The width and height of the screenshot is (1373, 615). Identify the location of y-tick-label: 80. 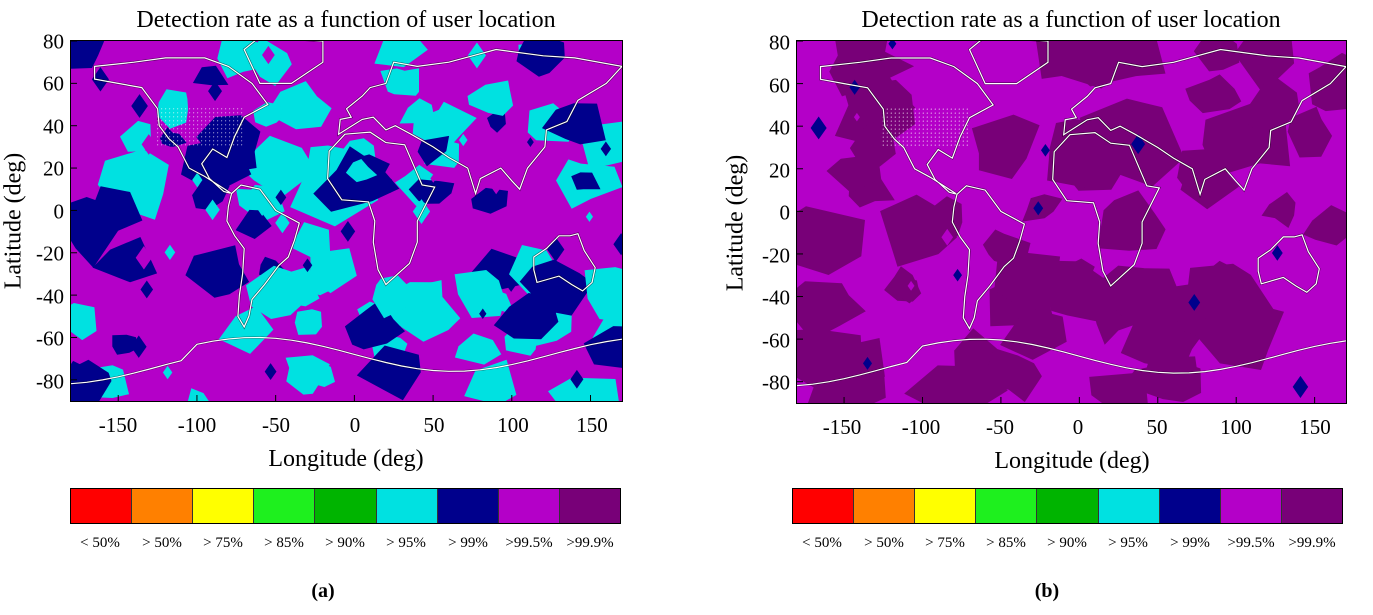
(779, 42).